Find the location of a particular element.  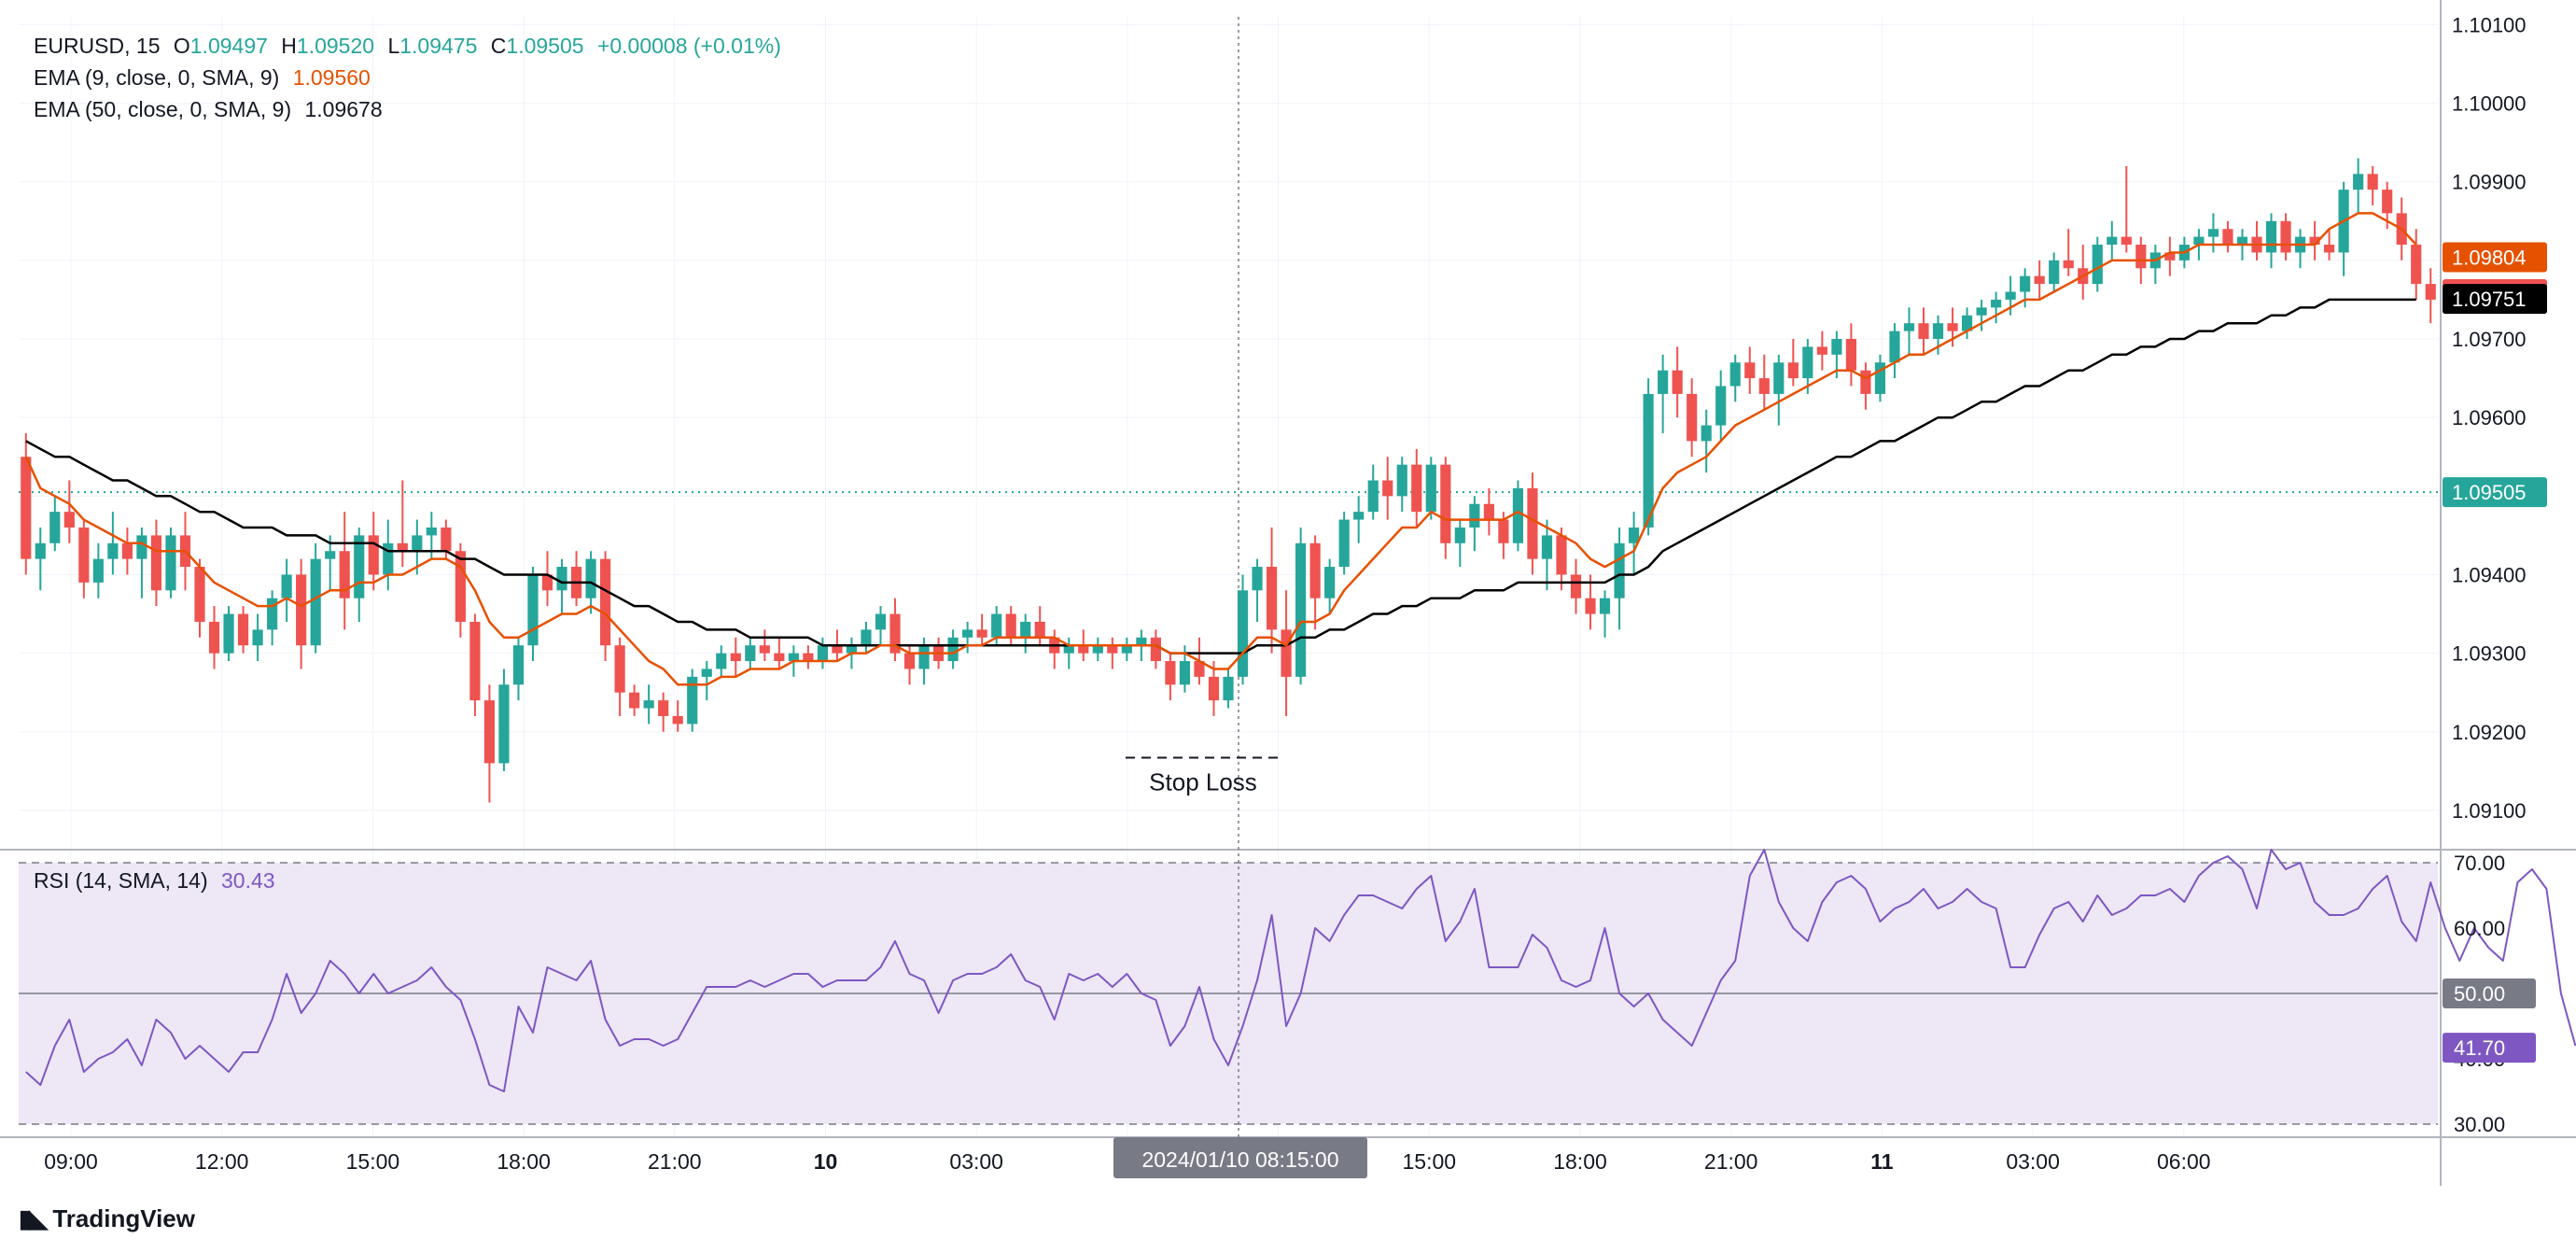

ema9-label: EMA (9, close, 0, SMA, 9) is located at coordinates (157, 77).